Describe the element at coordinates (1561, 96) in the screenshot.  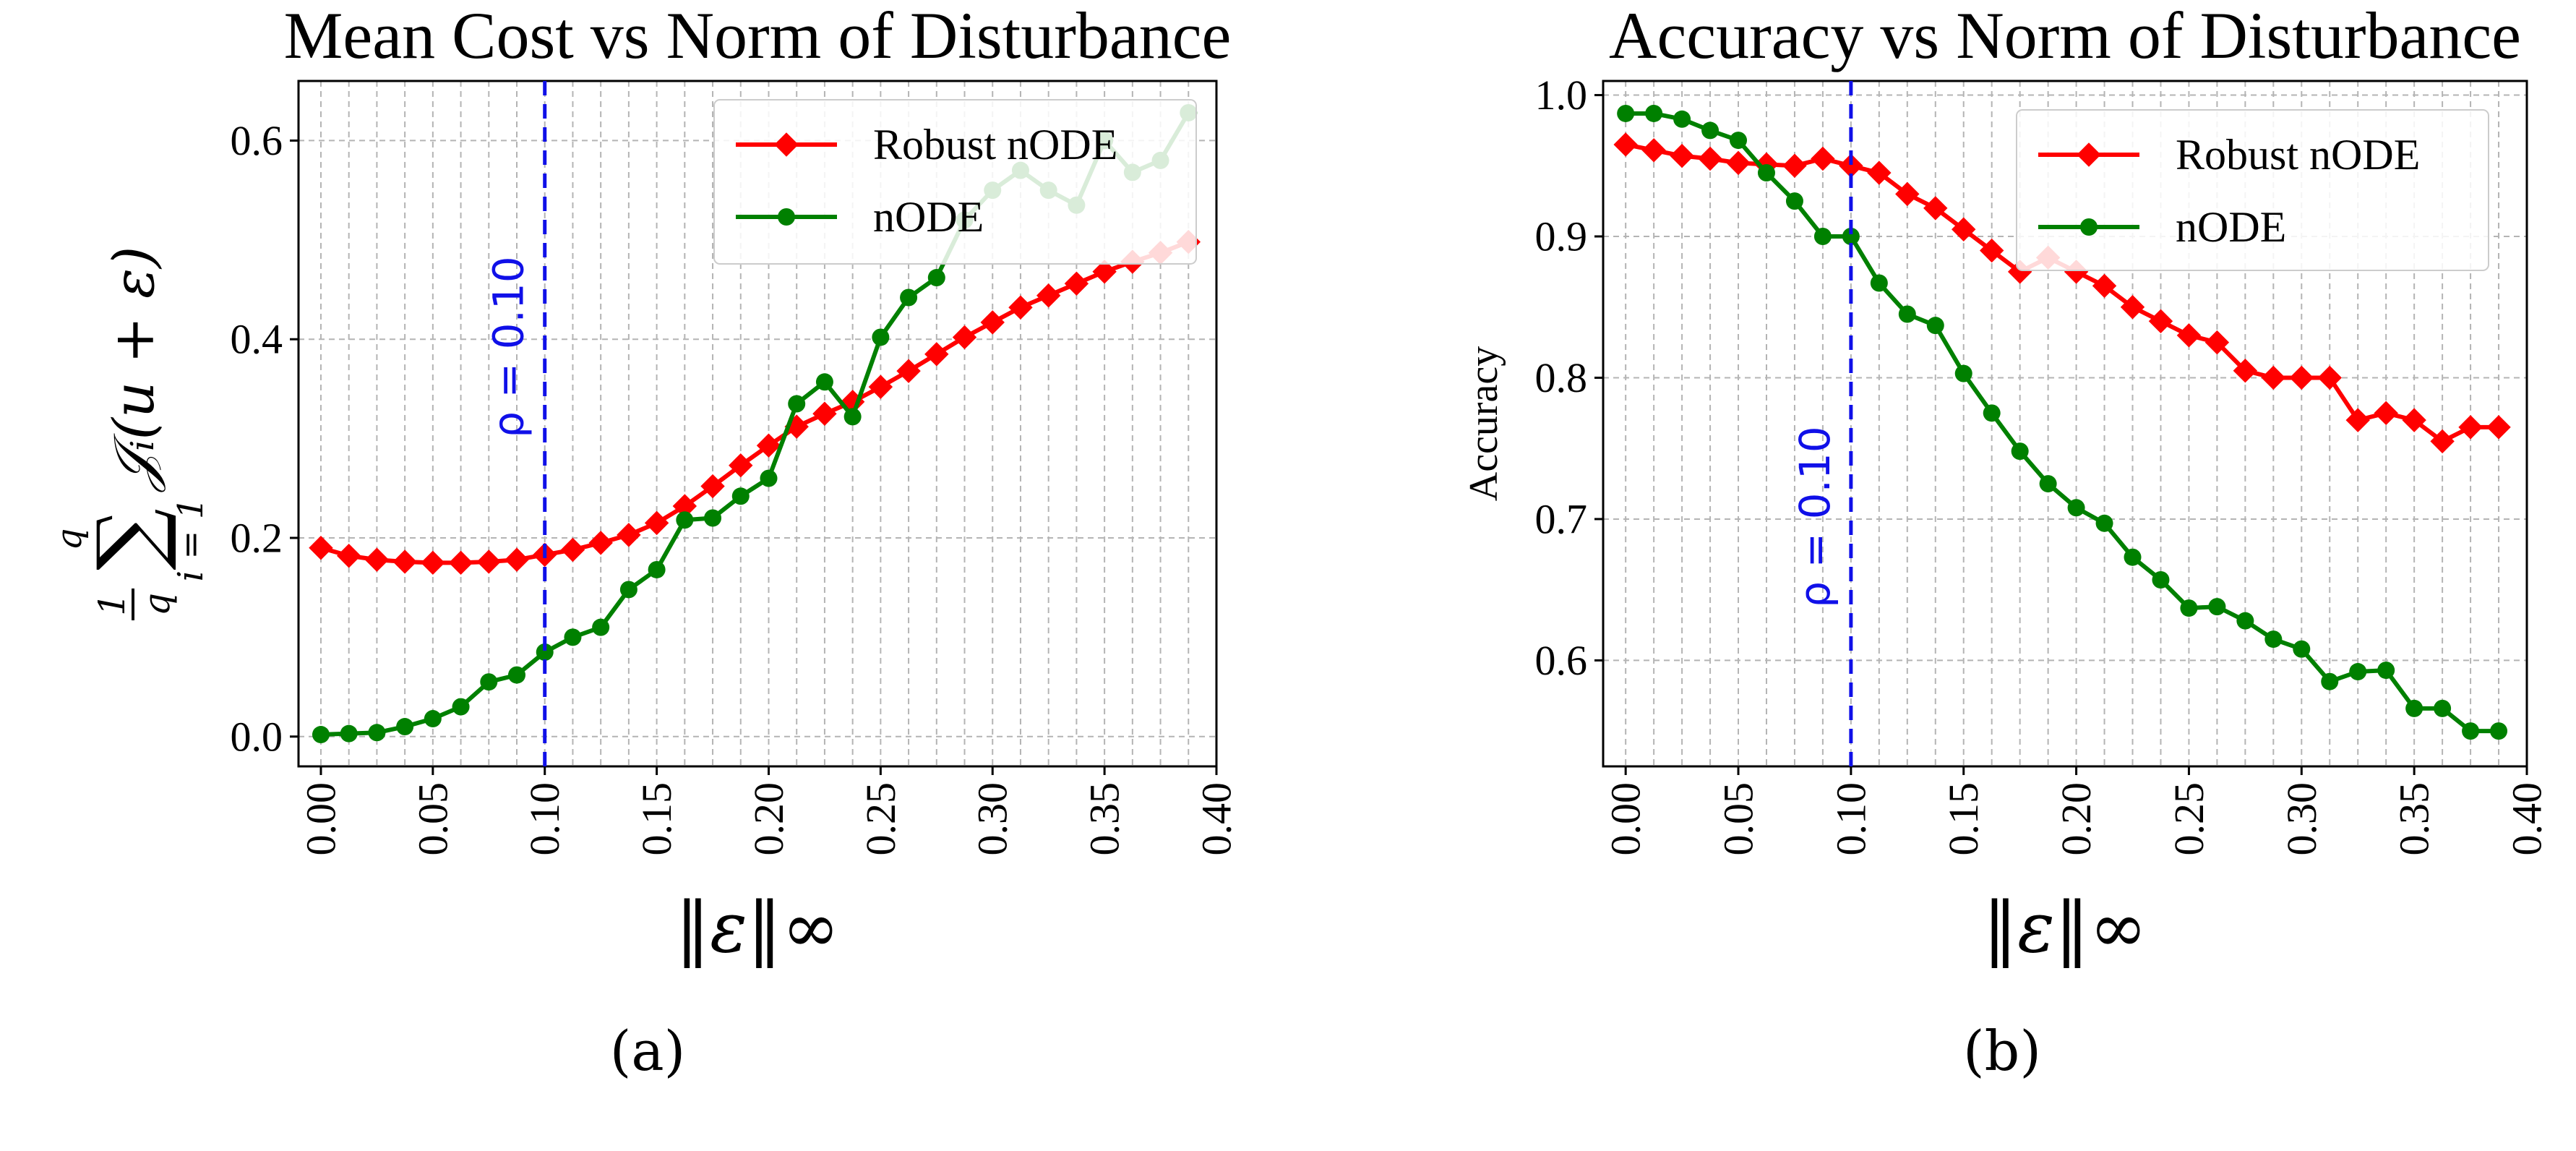
I see `y-tick-label: 1.0` at that location.